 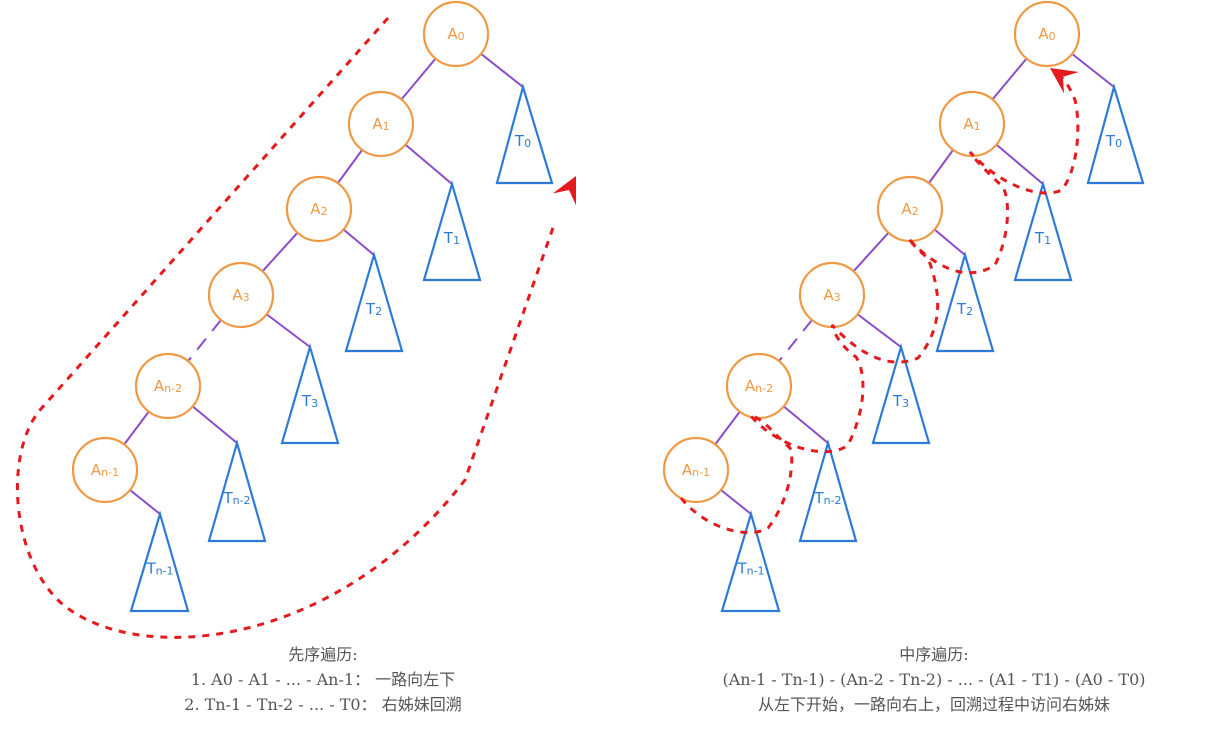 I want to click on inorder-node-A2: A2, so click(x=910, y=209).